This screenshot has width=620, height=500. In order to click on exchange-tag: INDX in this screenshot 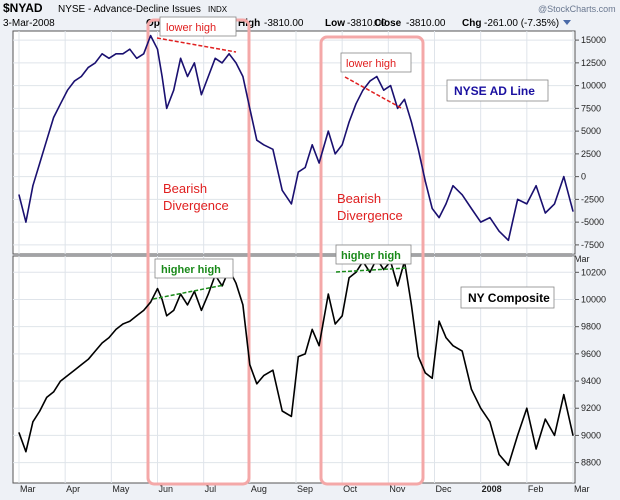, I will do `click(218, 9)`.